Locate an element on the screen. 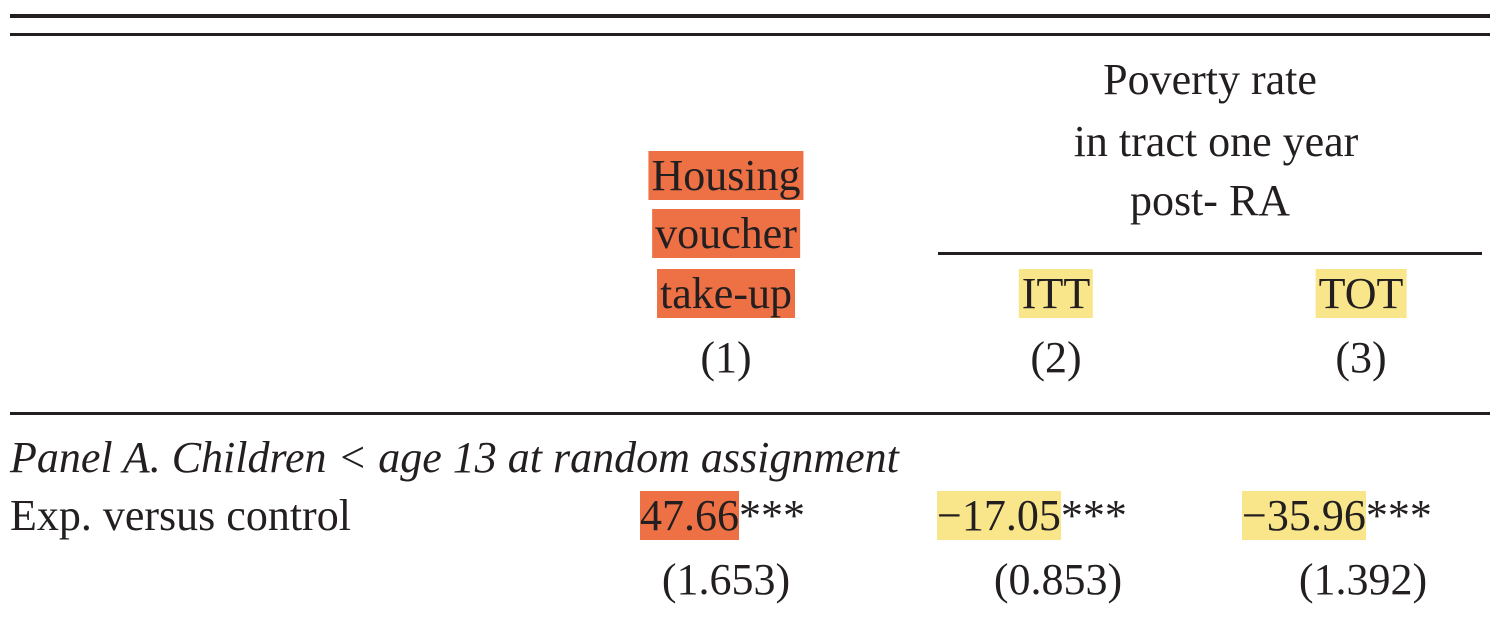  table-cell-estimate-col-1: 47.66*** is located at coordinates (722, 515).